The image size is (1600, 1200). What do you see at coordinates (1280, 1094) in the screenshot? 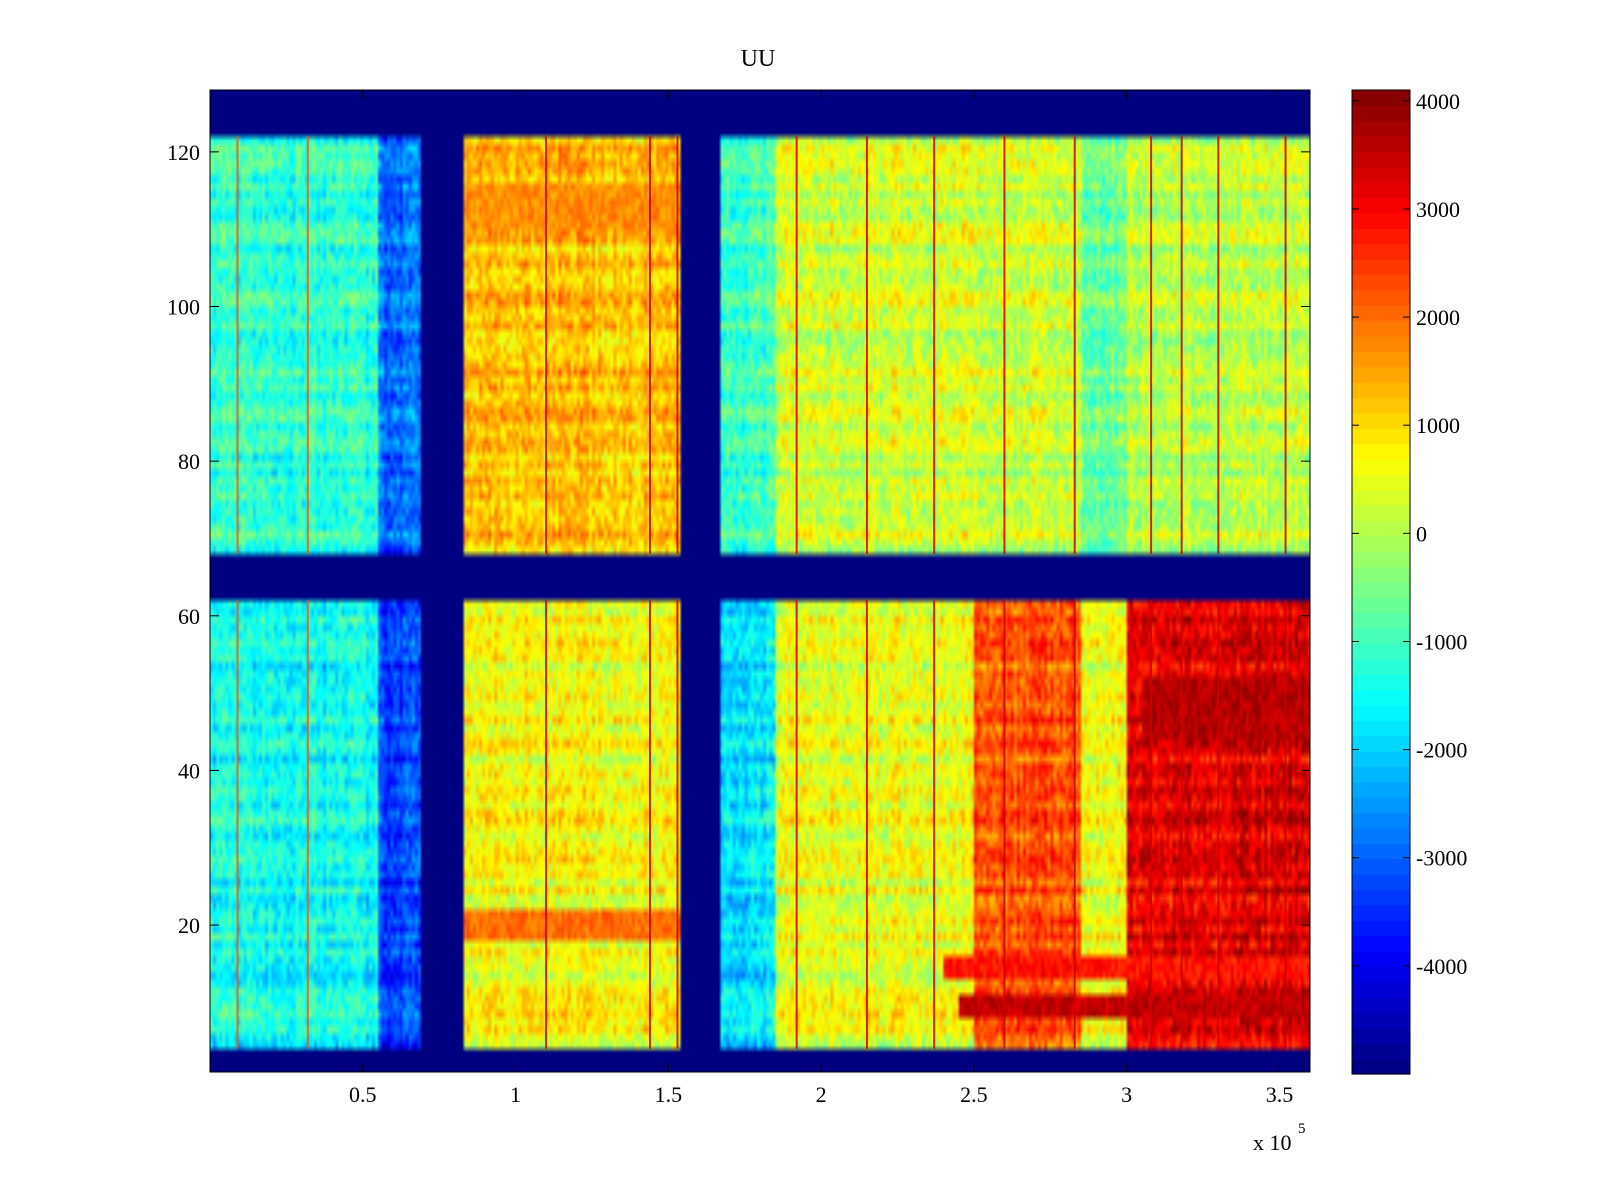
I see `x-tick-label: 3.5` at bounding box center [1280, 1094].